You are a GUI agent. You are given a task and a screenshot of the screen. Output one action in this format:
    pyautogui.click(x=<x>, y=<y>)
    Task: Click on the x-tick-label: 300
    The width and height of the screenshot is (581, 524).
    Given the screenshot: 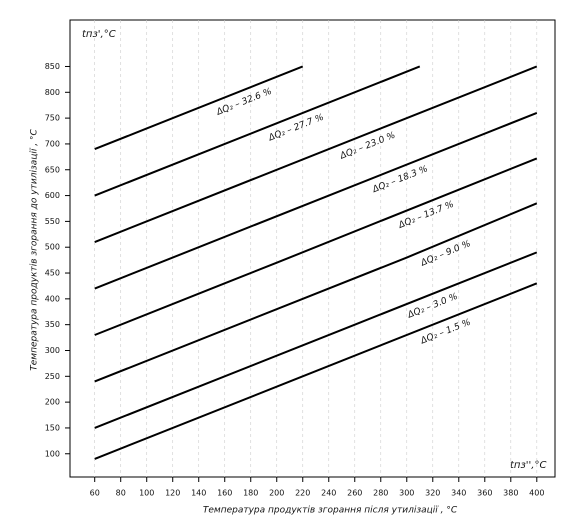 What is the action you would take?
    pyautogui.click(x=406, y=493)
    